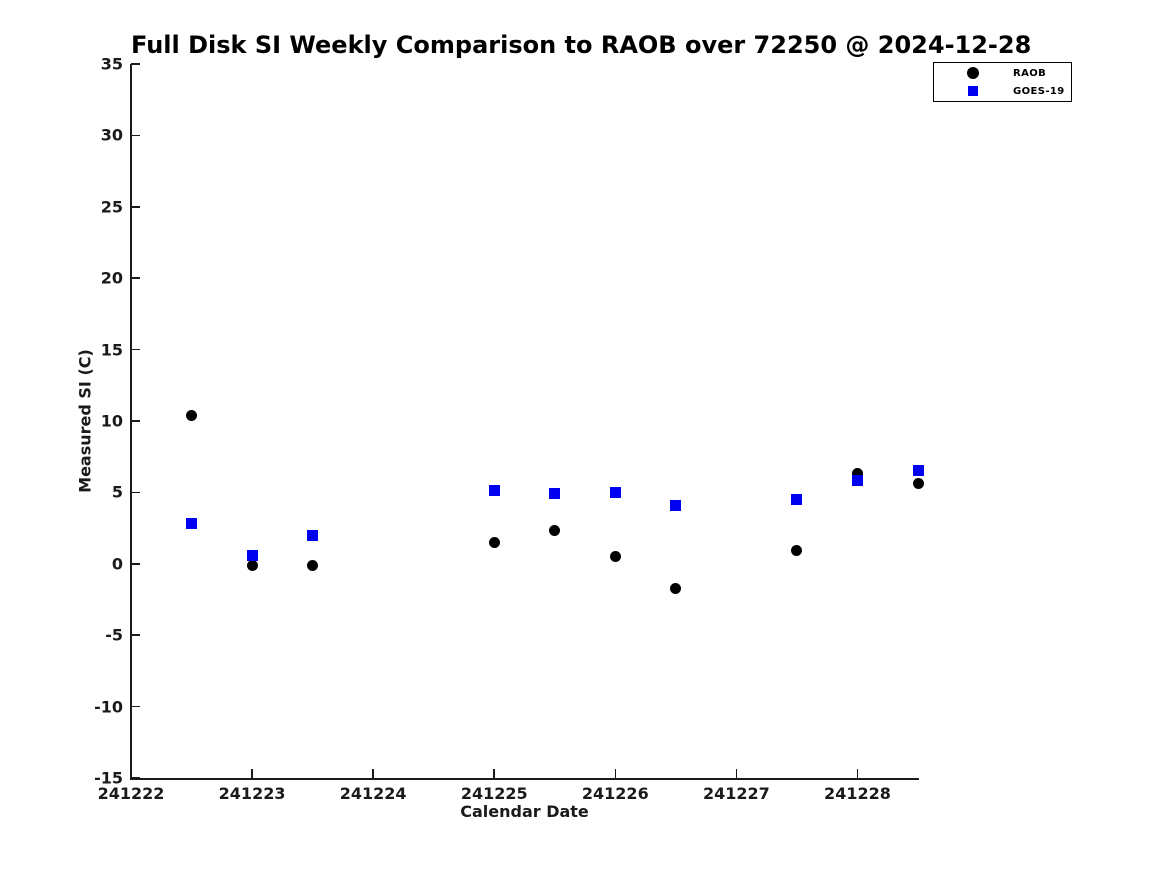  I want to click on y-axis-spine, so click(131, 422).